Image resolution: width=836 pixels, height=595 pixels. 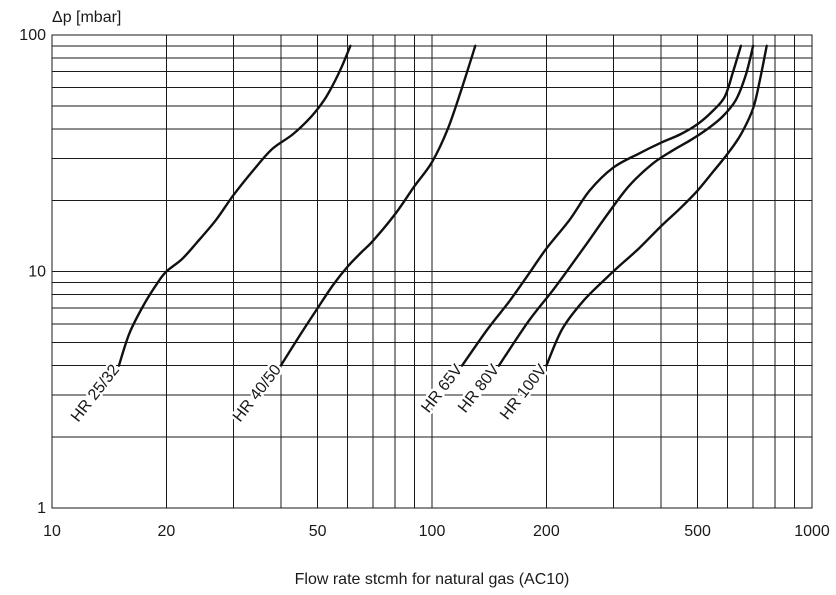 What do you see at coordinates (95, 394) in the screenshot?
I see `series-label-hr-25-32: HR 25/32` at bounding box center [95, 394].